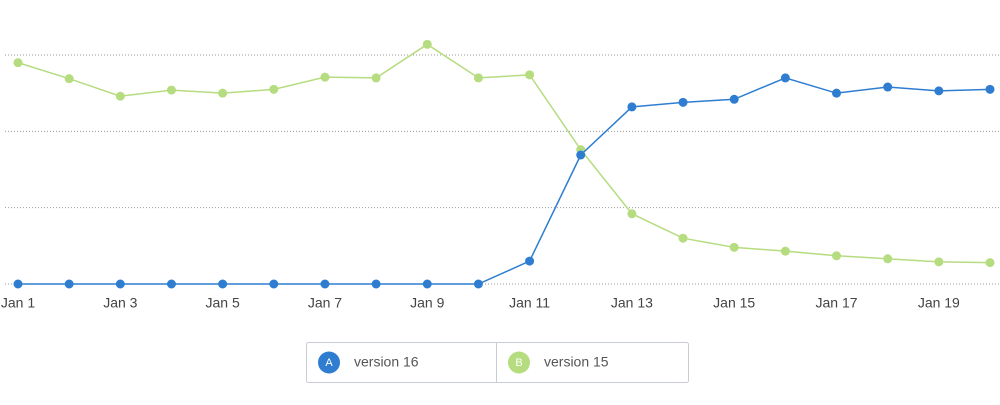  What do you see at coordinates (325, 303) in the screenshot?
I see `x-tick-label: Jan 7` at bounding box center [325, 303].